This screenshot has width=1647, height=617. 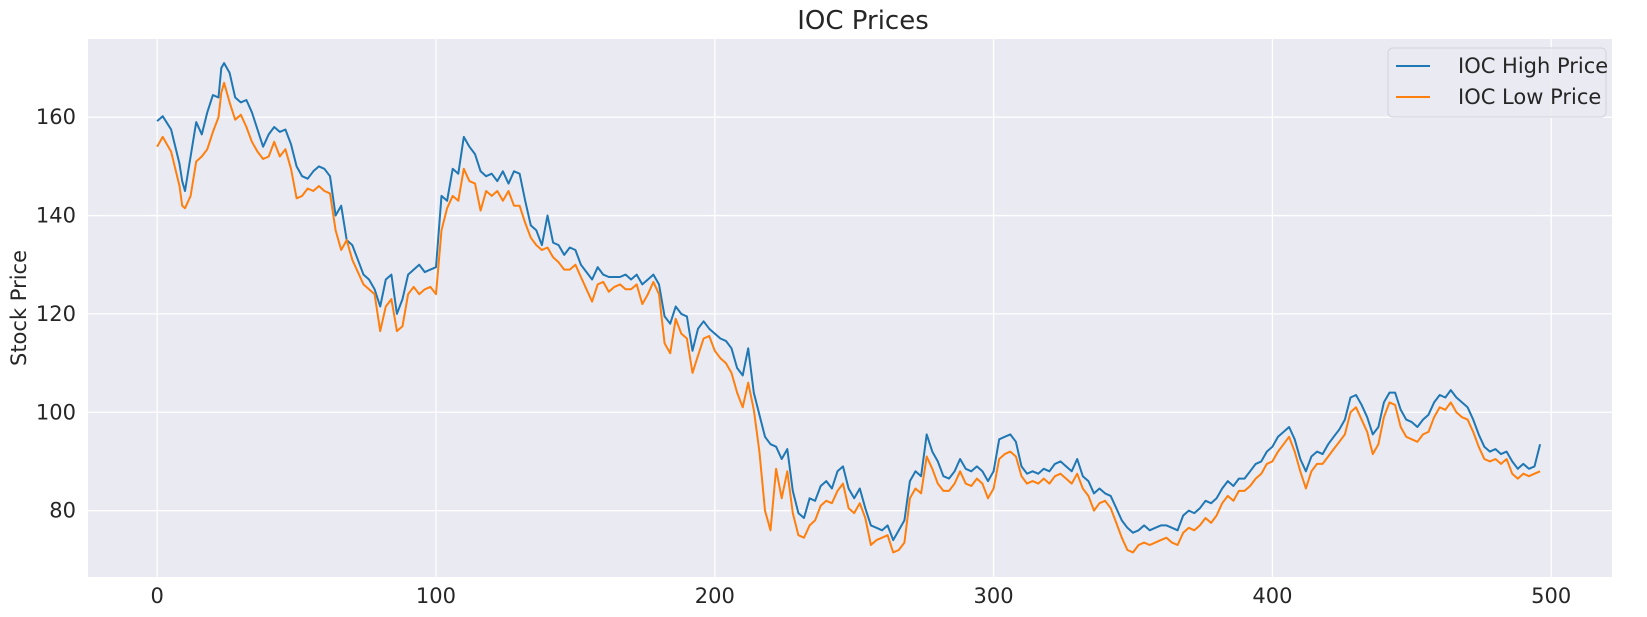 I want to click on legend-box, so click(x=1497, y=82).